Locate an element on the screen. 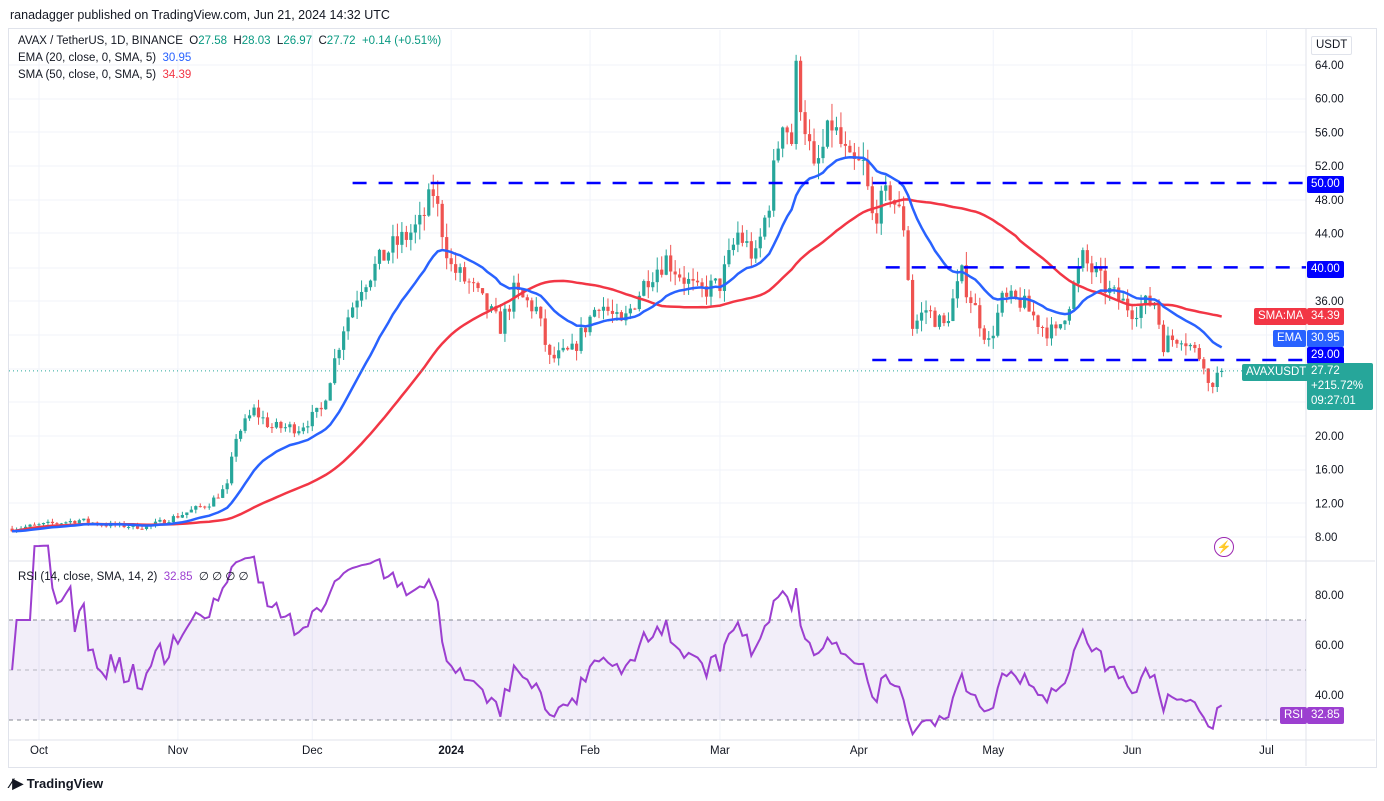 This screenshot has width=1384, height=801. low-value: 26.97 is located at coordinates (298, 41).